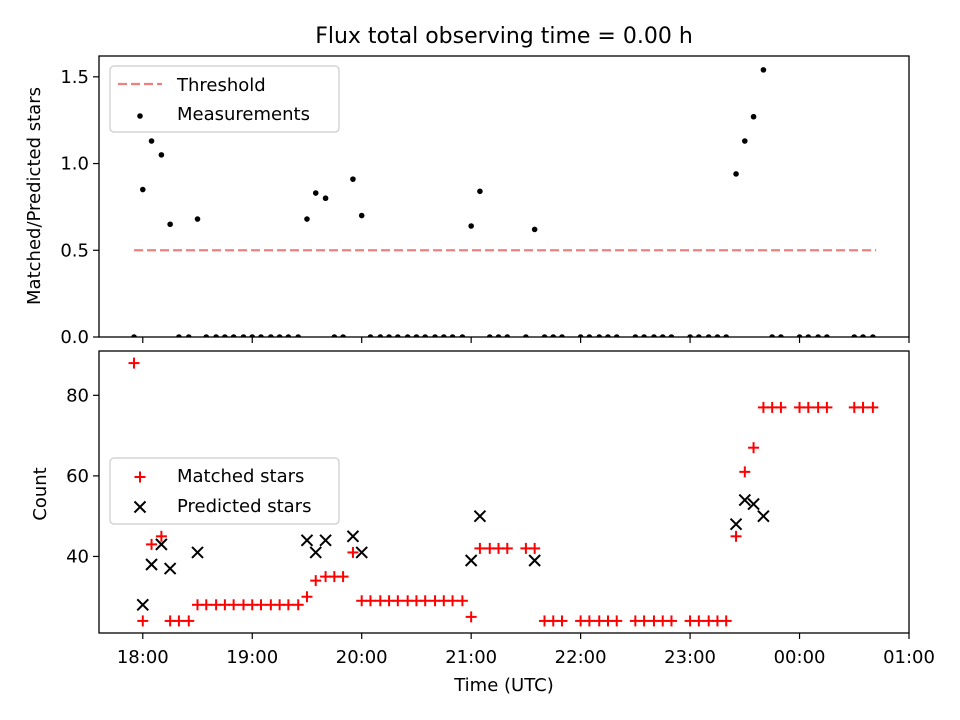  I want to click on top-y-axis-label: Matched/Predicted stars, so click(34, 196).